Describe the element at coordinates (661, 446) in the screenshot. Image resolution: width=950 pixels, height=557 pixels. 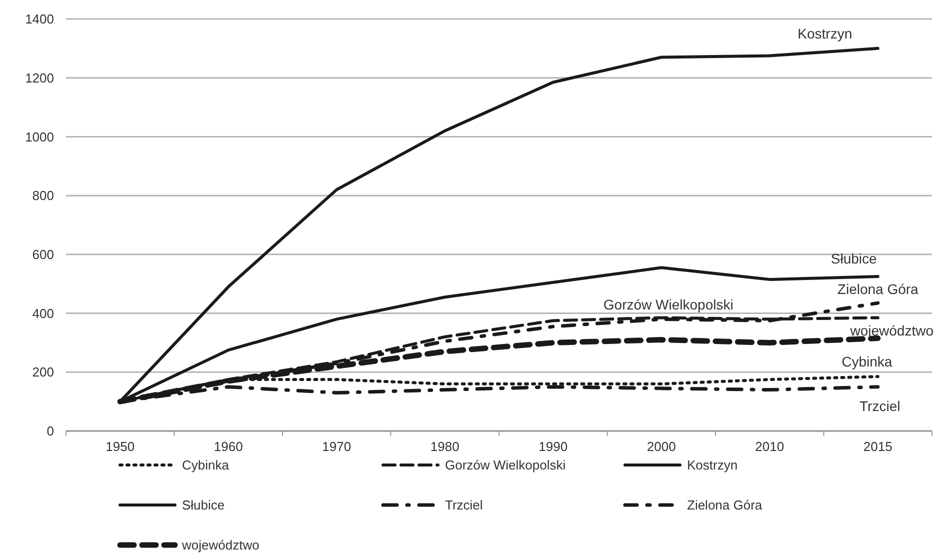
I see `x-tick-label: 2000` at that location.